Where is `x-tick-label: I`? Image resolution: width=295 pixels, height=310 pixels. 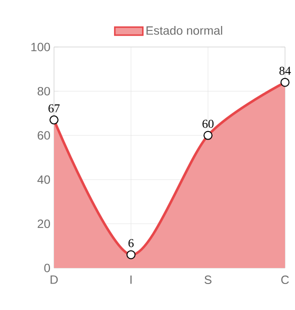
x-tick-label: I is located at coordinates (131, 280).